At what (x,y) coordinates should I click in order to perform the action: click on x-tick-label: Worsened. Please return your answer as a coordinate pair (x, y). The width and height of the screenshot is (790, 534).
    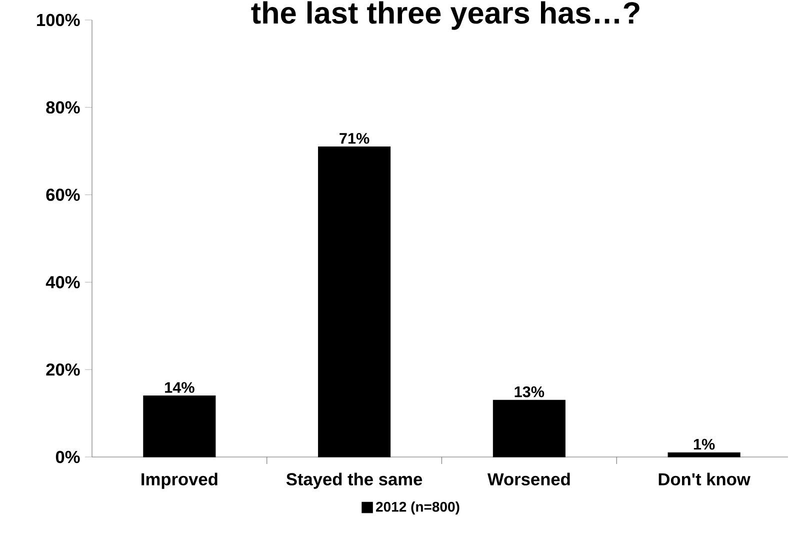
    Looking at the image, I should click on (528, 479).